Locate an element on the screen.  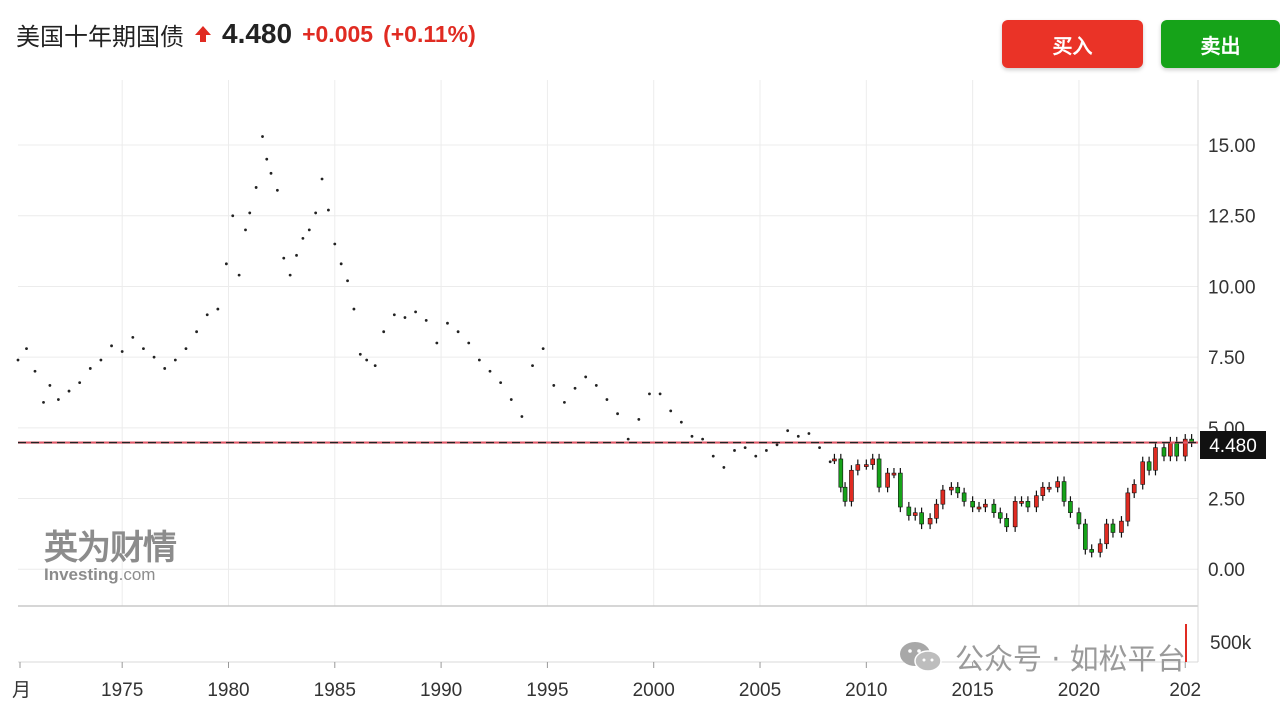
x-tick-label: 1975 is located at coordinates (122, 690).